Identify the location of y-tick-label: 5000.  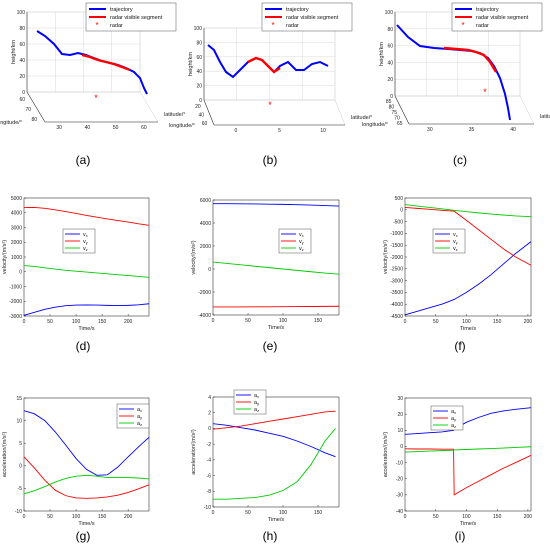
(16, 199).